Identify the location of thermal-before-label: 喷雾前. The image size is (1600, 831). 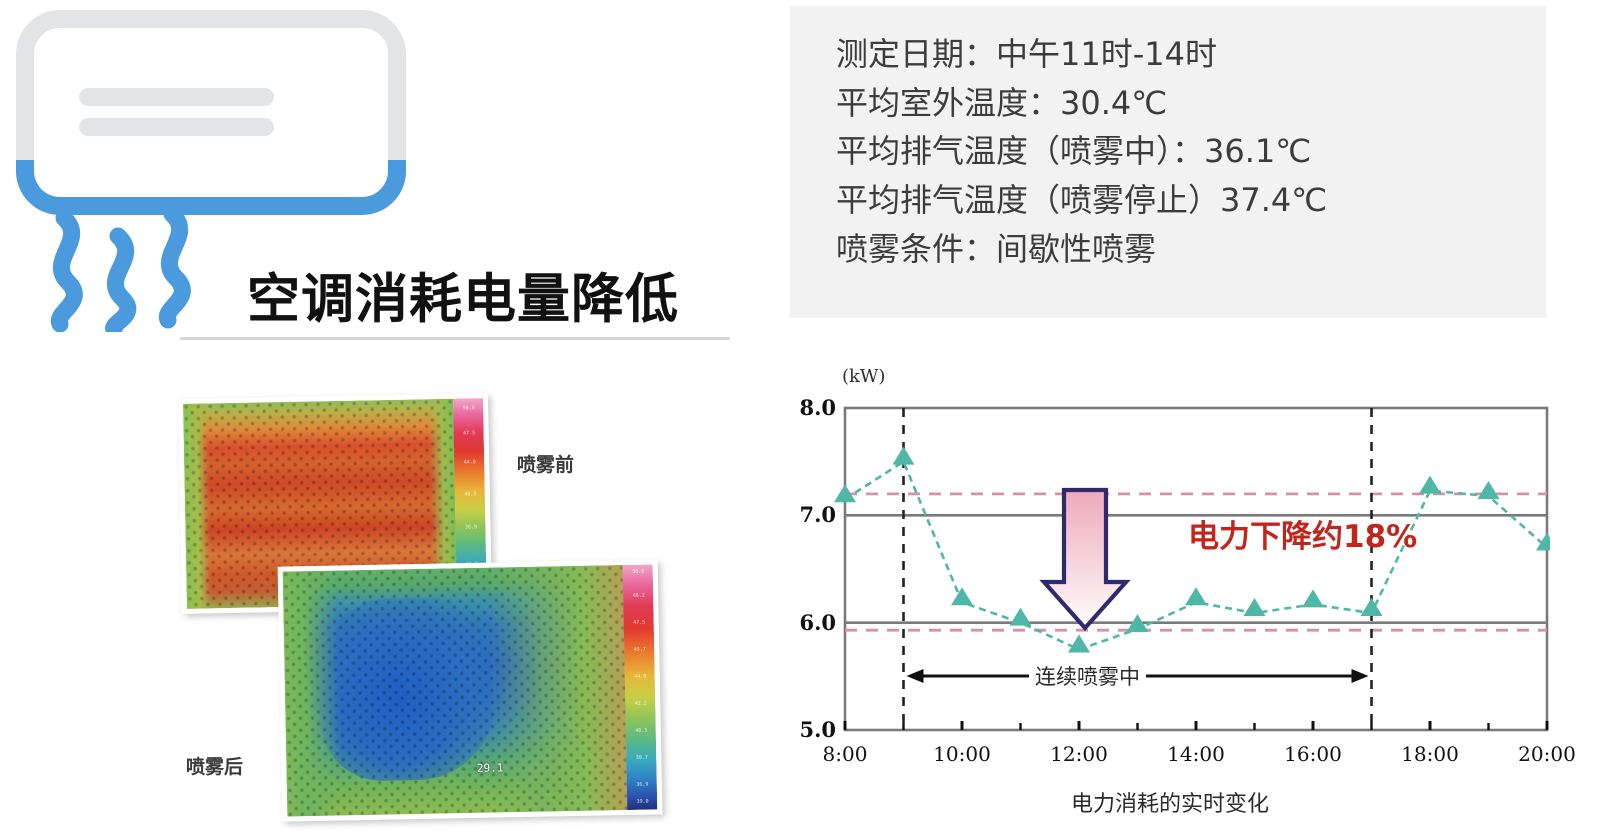
(546, 465).